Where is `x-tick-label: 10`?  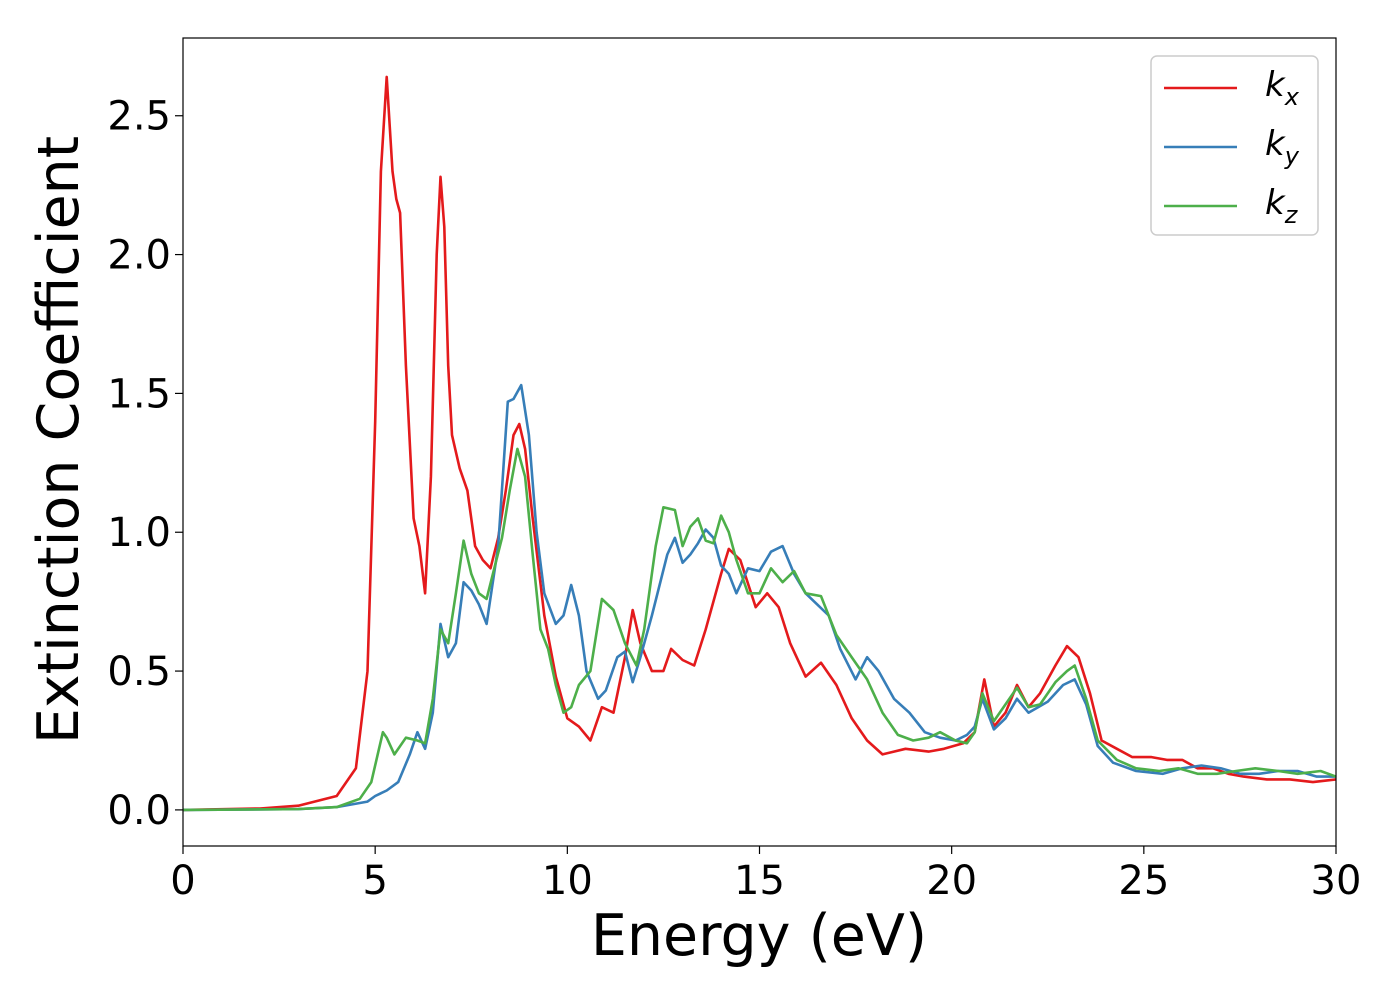
x-tick-label: 10 is located at coordinates (567, 881).